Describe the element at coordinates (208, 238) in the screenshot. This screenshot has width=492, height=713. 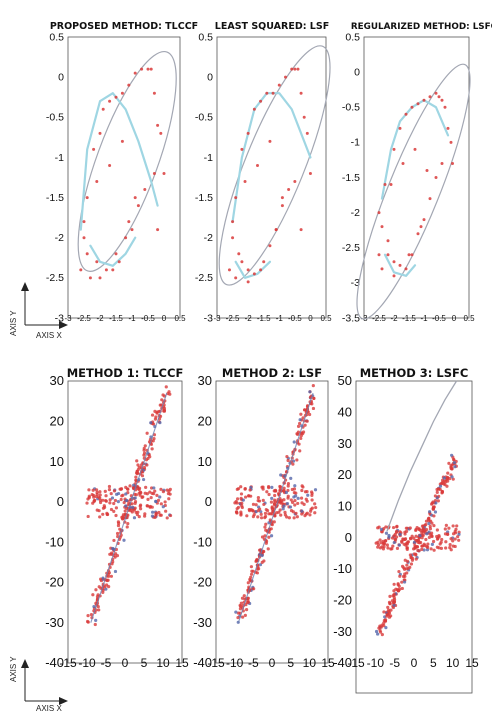
I see `panel-1-ytick: -2` at that location.